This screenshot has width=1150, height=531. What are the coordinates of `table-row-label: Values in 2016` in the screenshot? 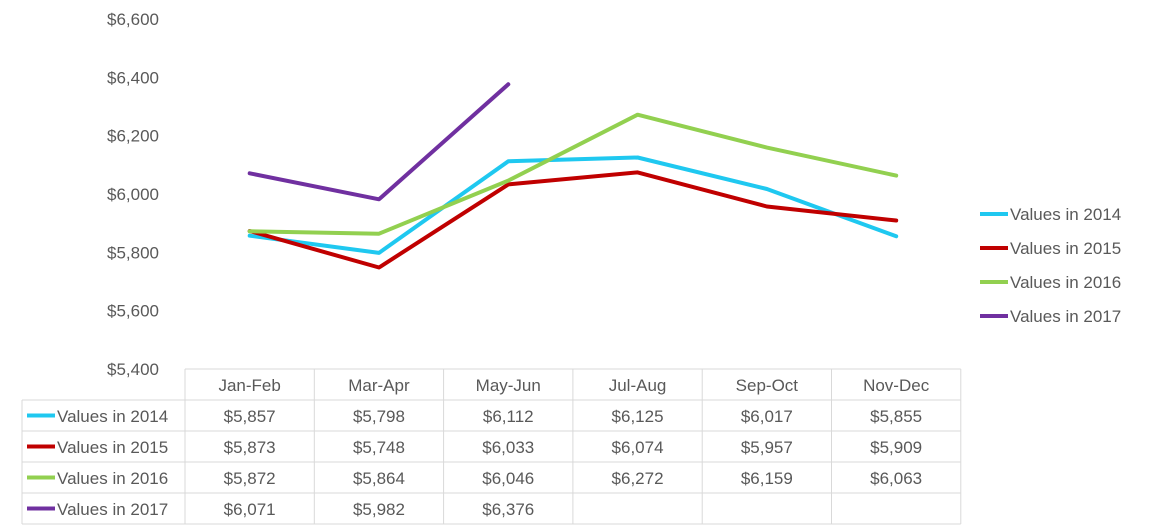 It's located at (112, 478).